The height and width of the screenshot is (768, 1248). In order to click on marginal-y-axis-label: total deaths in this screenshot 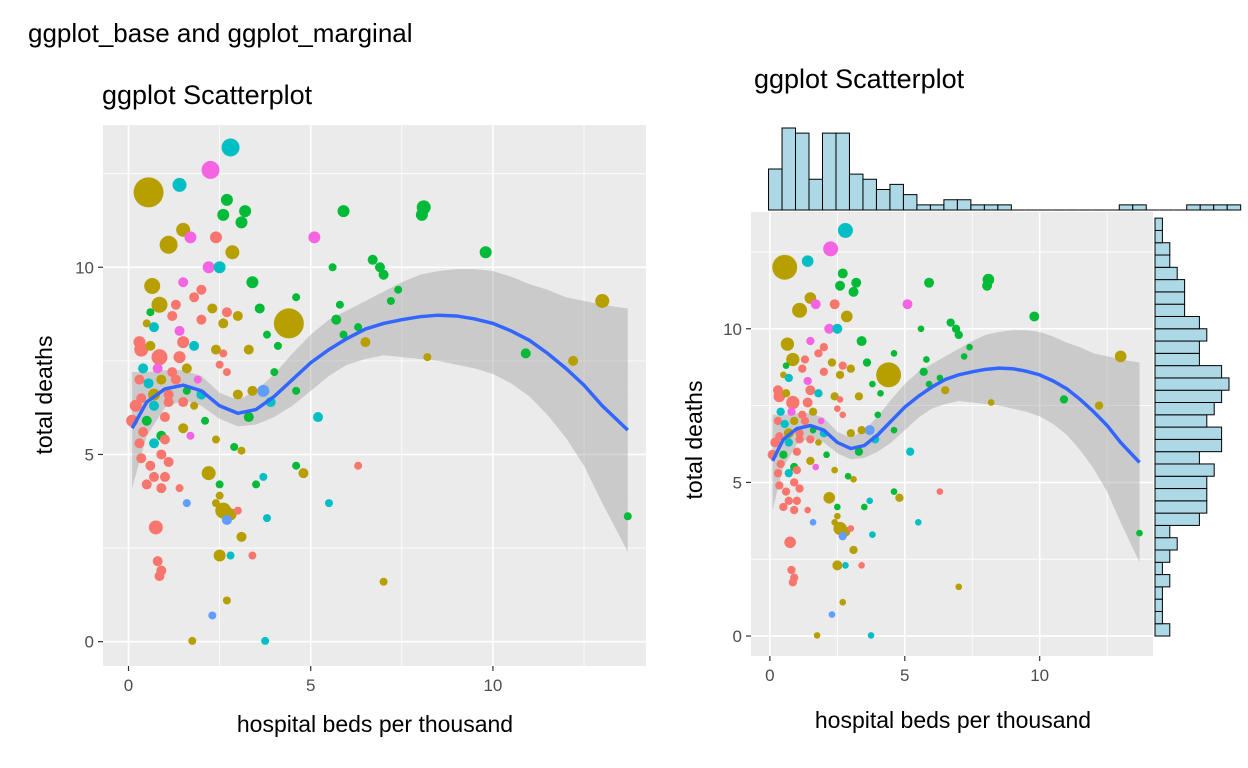, I will do `click(694, 440)`.